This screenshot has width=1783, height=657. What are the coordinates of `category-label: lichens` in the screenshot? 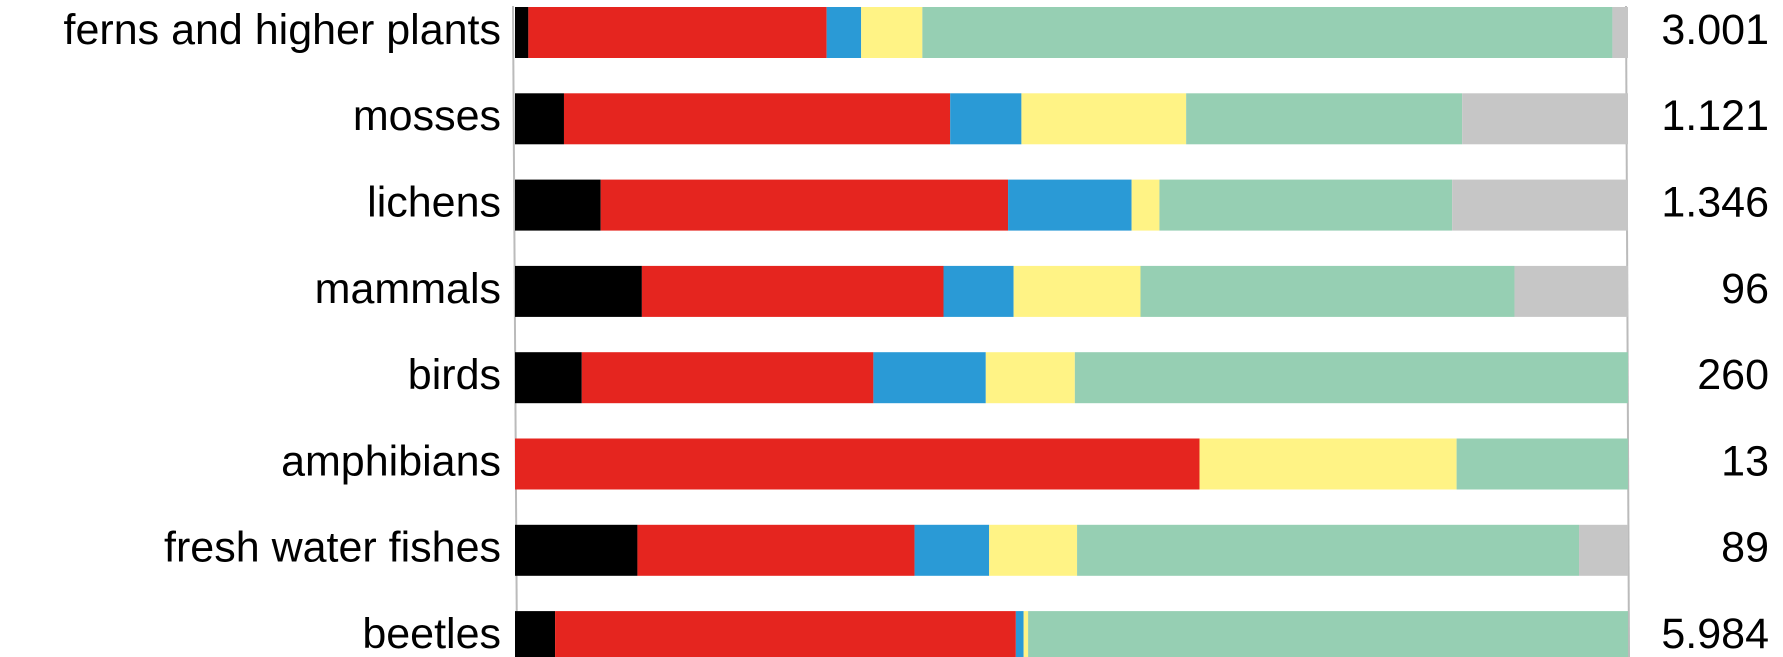 It's located at (434, 202).